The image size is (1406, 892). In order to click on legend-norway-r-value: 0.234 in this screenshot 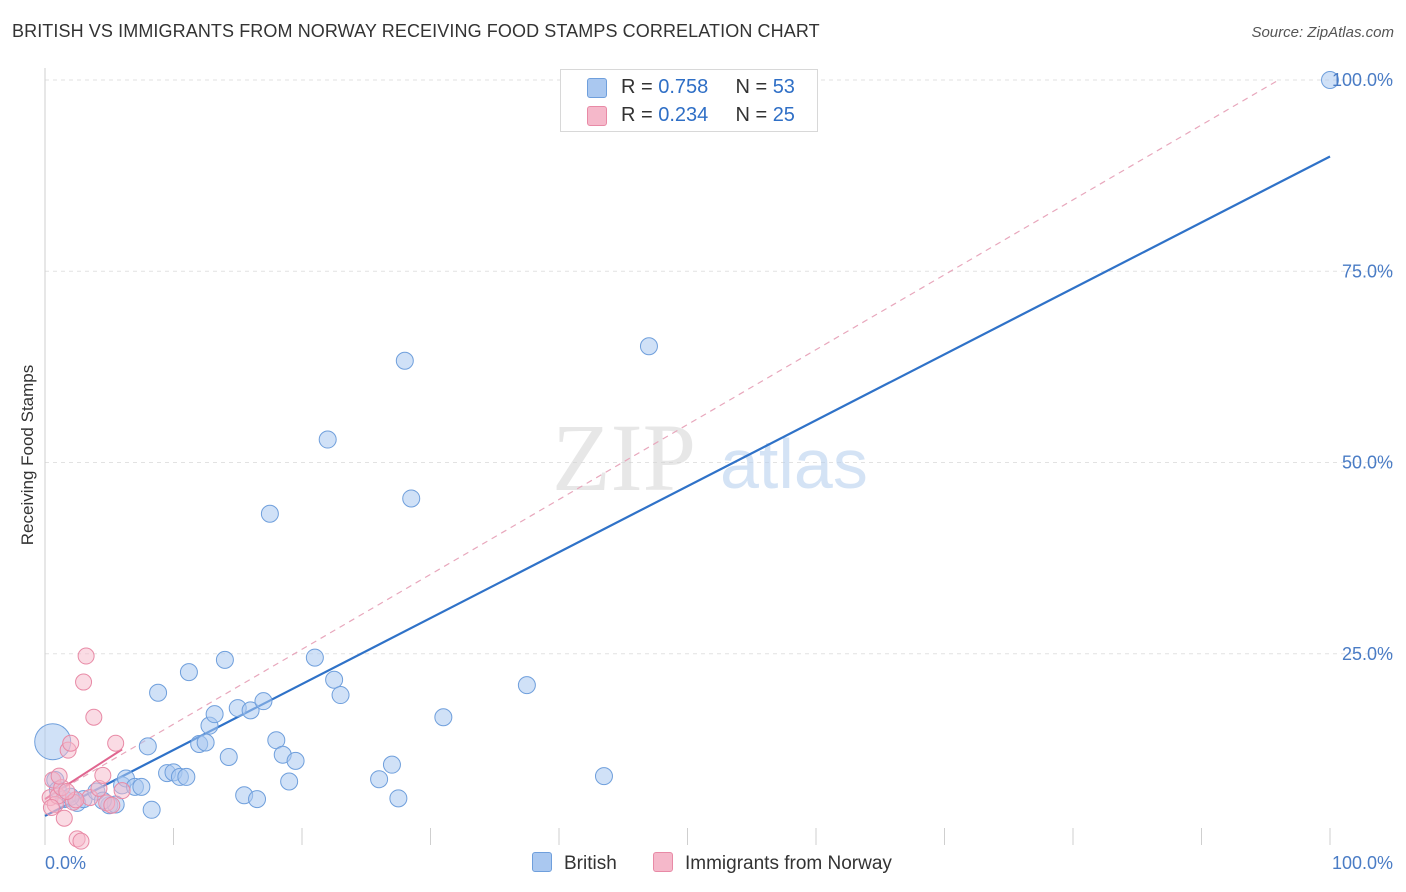, I will do `click(683, 115)`.